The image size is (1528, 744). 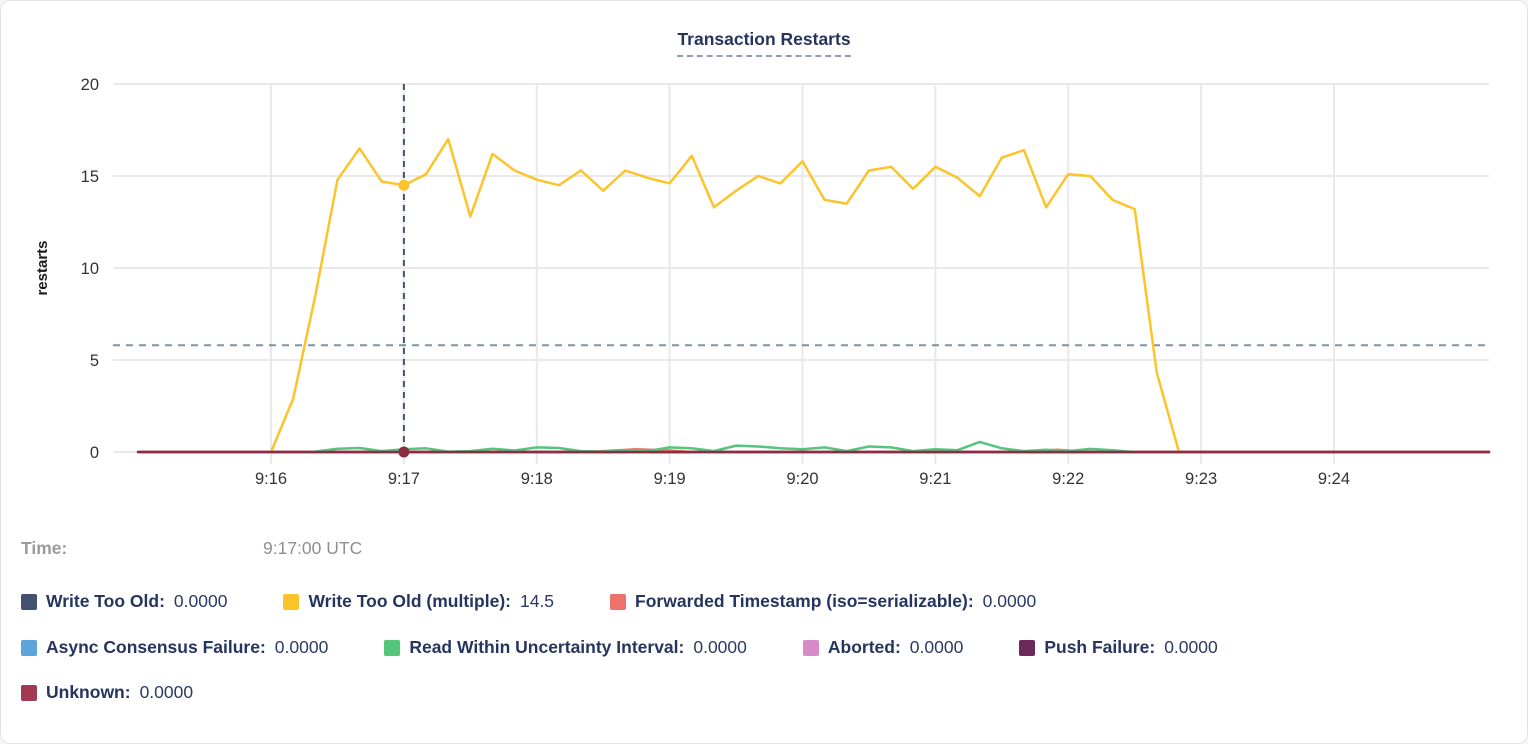 What do you see at coordinates (29, 647) in the screenshot?
I see `async-consensus-failure-swatch-icon` at bounding box center [29, 647].